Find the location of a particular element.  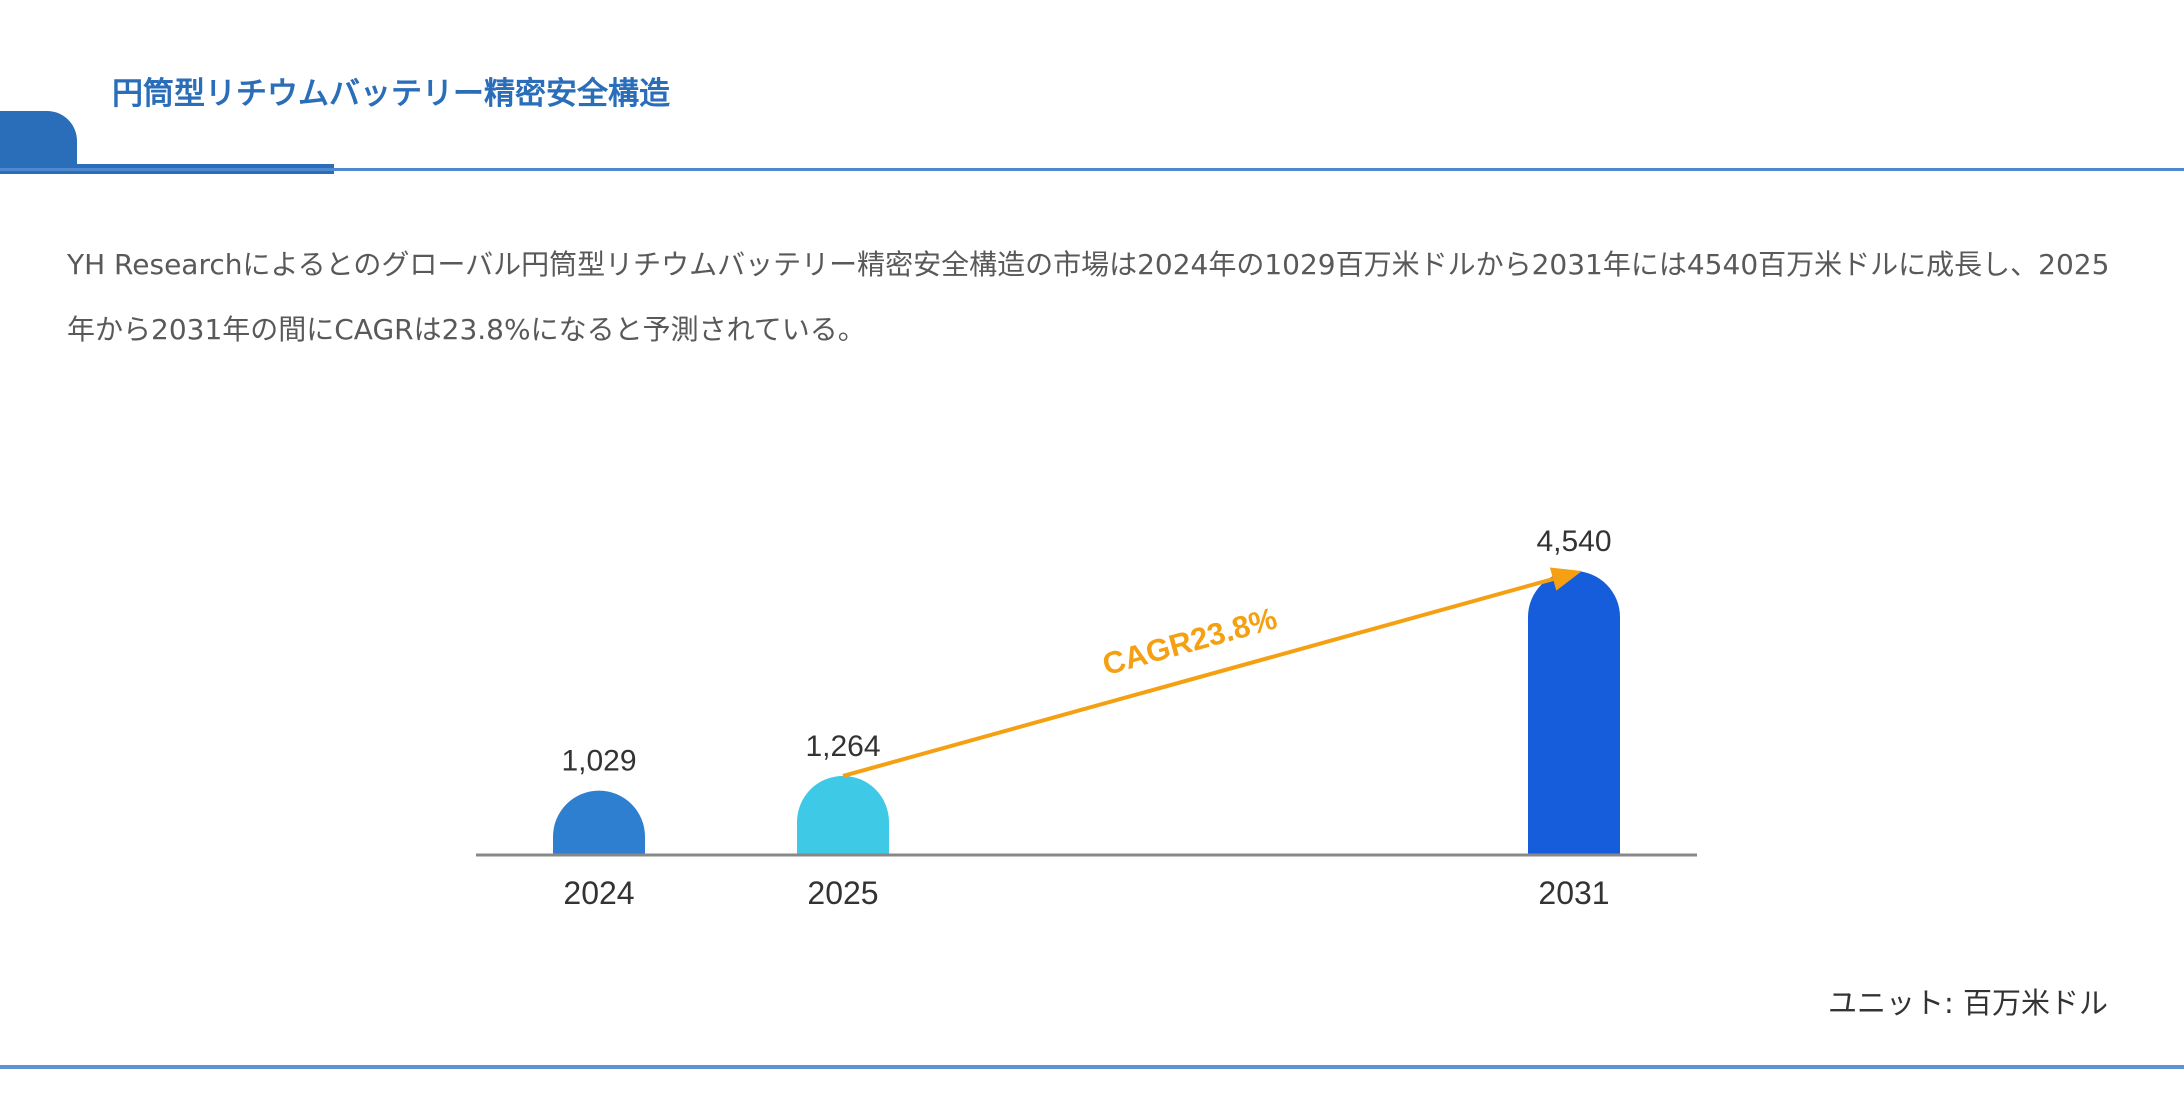

page-title: 円筒型リチウムバッテリー精密安全構造 is located at coordinates (391, 94).